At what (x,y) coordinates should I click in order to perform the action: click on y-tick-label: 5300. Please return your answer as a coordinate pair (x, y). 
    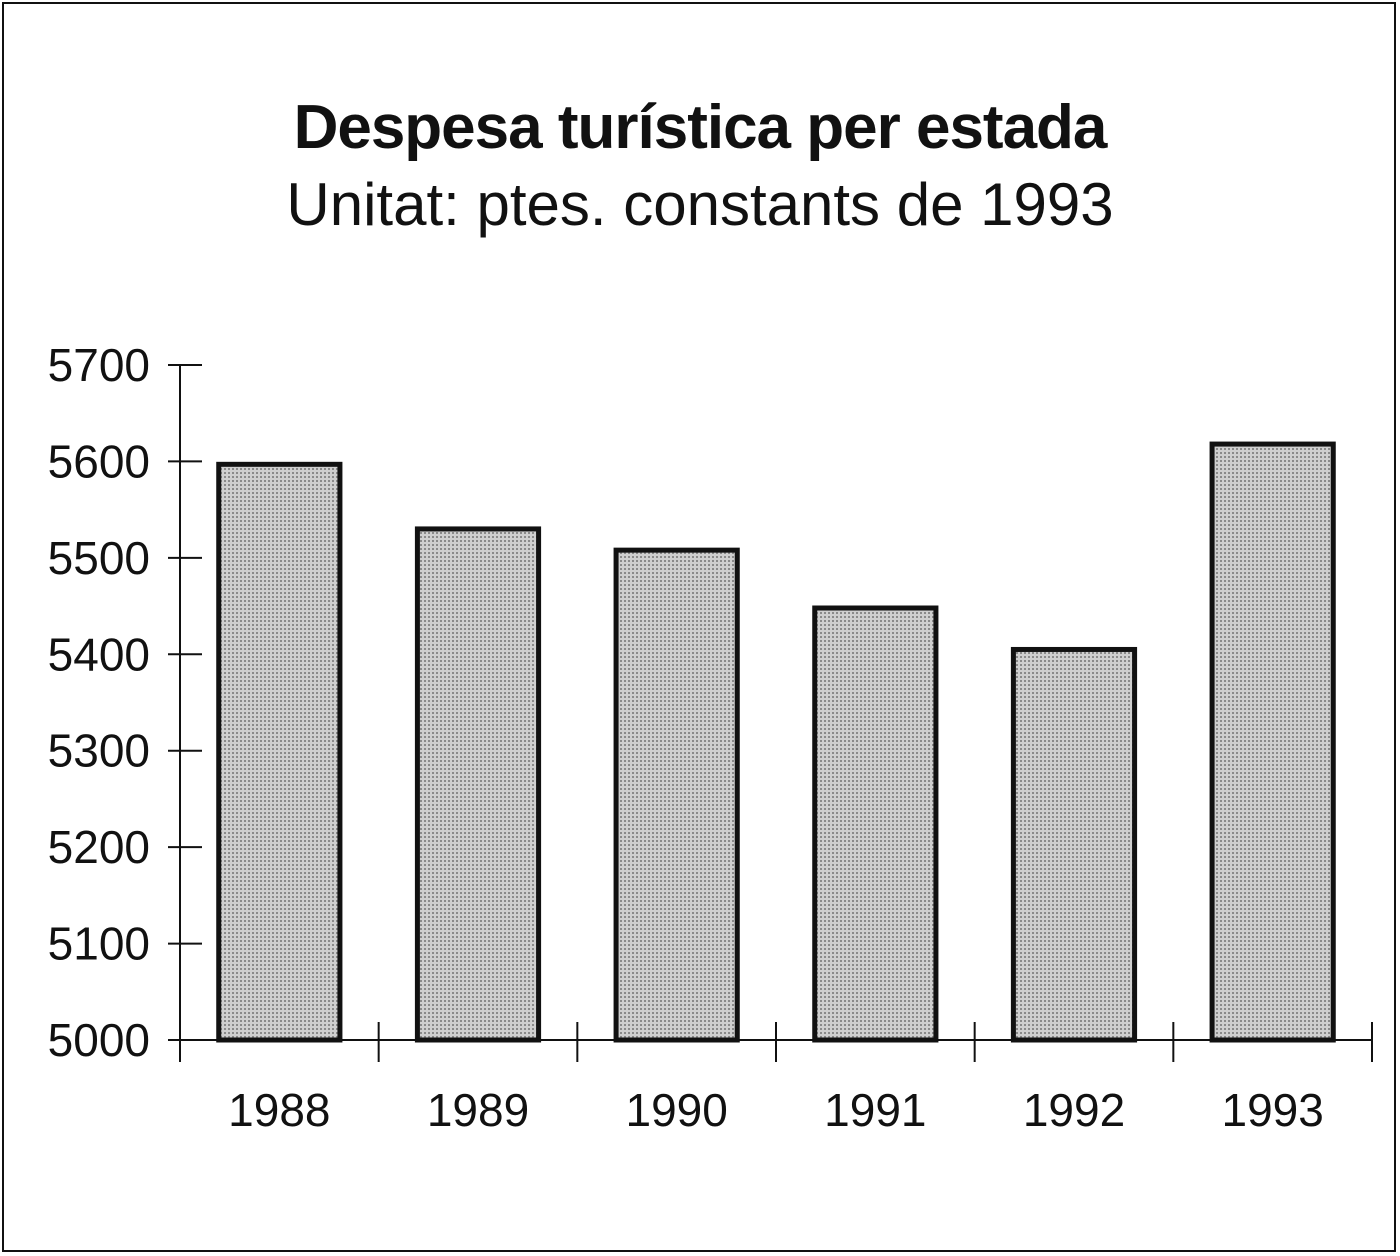
    Looking at the image, I should click on (99, 751).